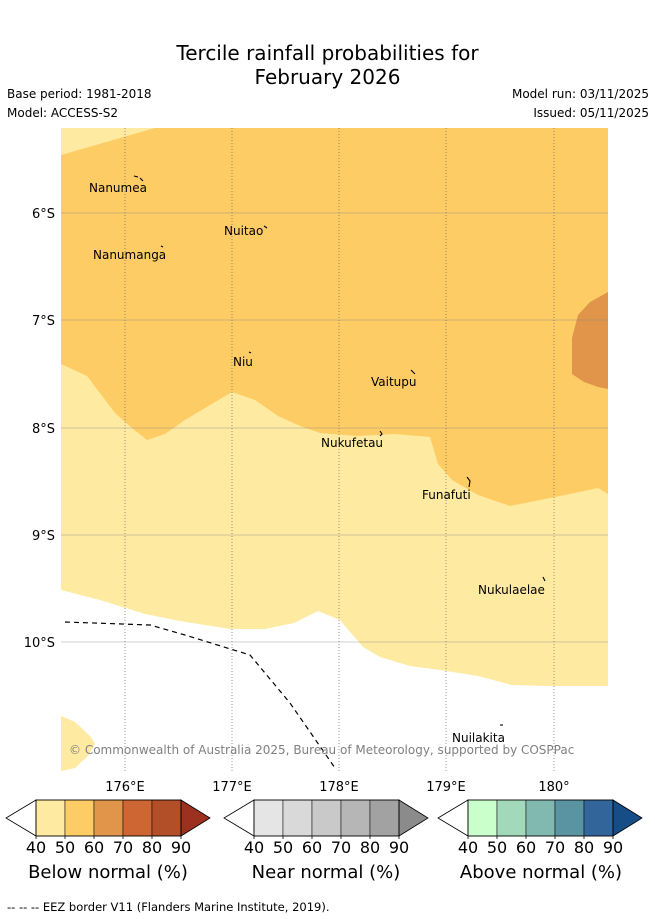 This screenshot has height=919, width=655. What do you see at coordinates (326, 872) in the screenshot?
I see `colorbar-near-normal-label: Near normal (%)` at bounding box center [326, 872].